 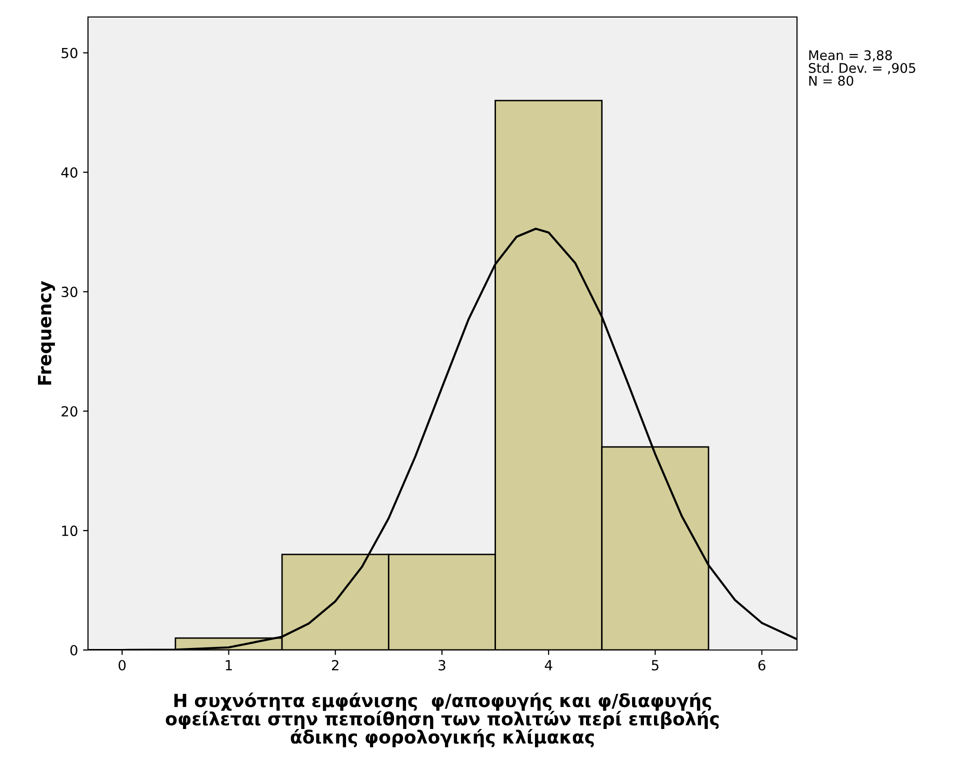 I want to click on y-tick-label: 20, so click(x=70, y=411).